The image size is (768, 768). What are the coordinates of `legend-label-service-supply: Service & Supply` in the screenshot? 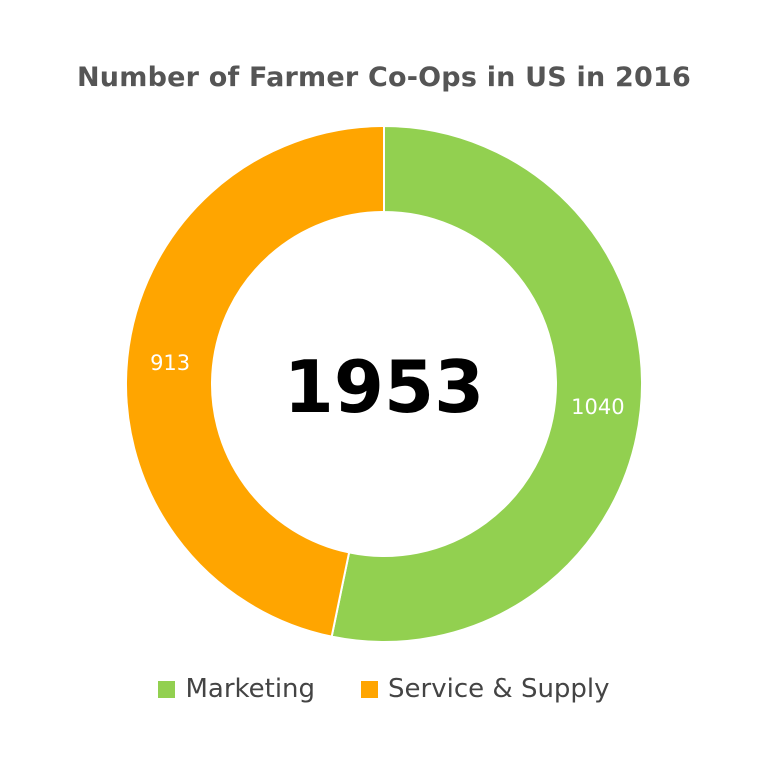 It's located at (499, 689).